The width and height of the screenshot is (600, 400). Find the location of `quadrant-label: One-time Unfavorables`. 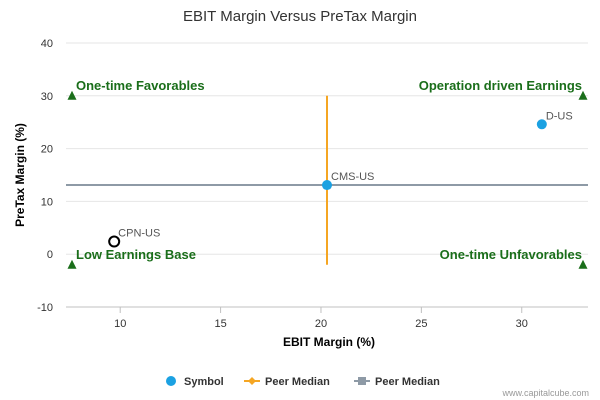

quadrant-label: One-time Unfavorables is located at coordinates (511, 254).